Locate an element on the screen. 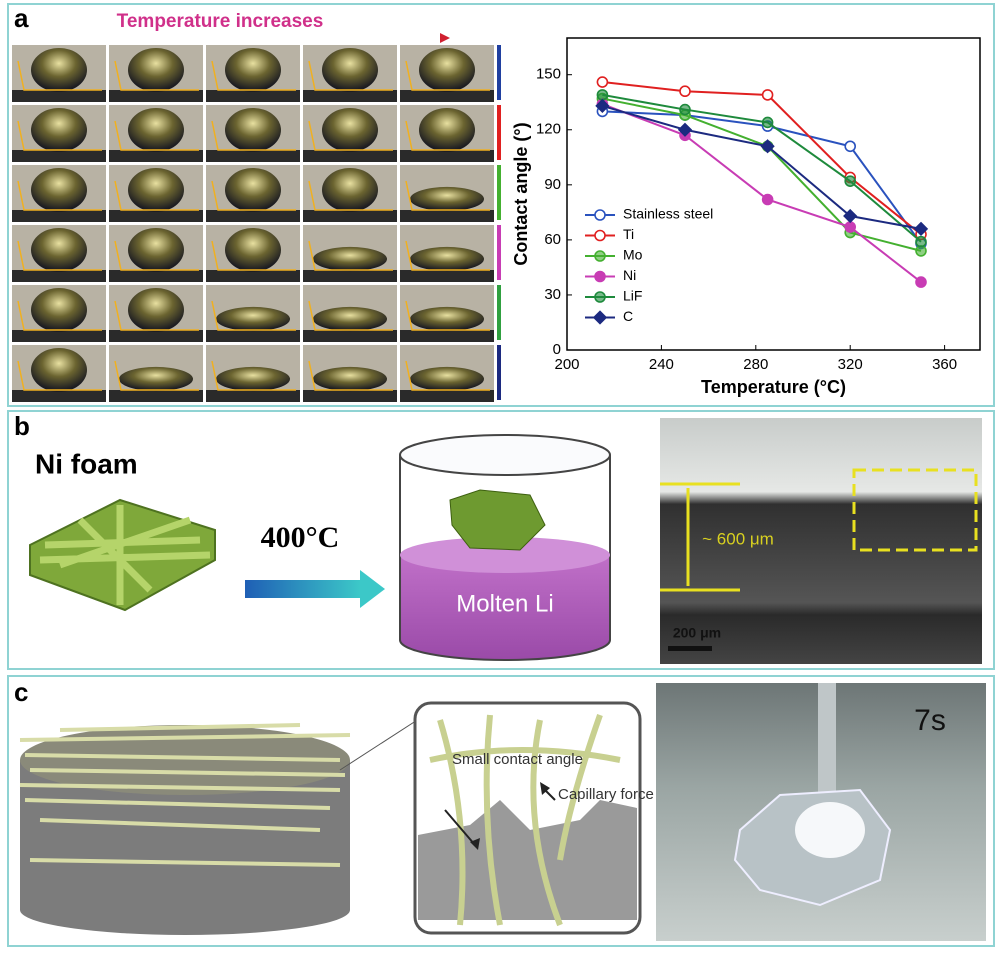 The width and height of the screenshot is (1000, 955). sem-image is located at coordinates (821, 541).